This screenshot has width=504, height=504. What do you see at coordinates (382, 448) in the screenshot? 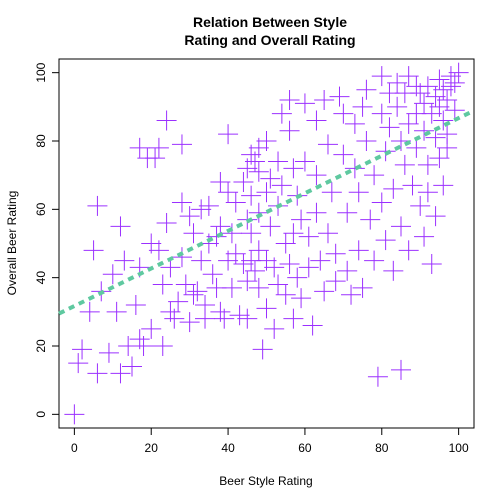
I see `x-tick-label: 80` at bounding box center [382, 448].